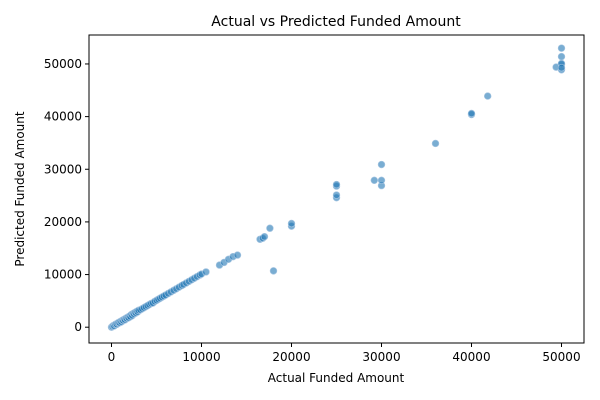  Describe the element at coordinates (78, 327) in the screenshot. I see `y-tick-label: 0` at that location.